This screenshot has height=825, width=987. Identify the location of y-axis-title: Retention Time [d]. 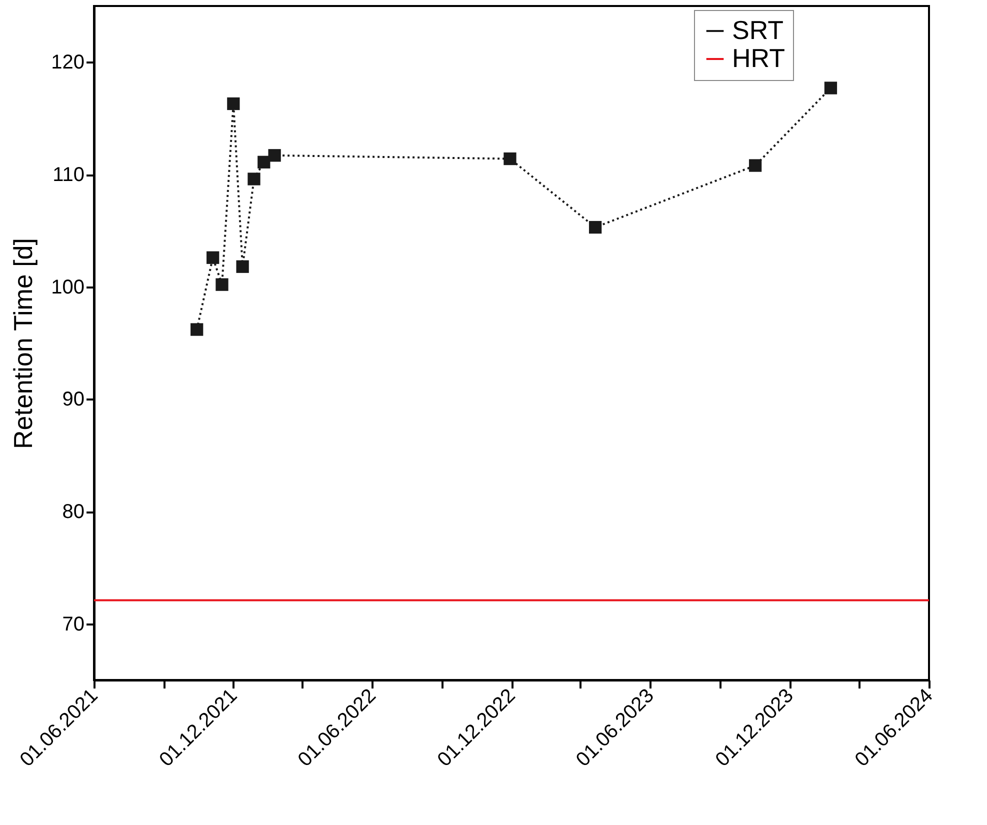
(23, 343).